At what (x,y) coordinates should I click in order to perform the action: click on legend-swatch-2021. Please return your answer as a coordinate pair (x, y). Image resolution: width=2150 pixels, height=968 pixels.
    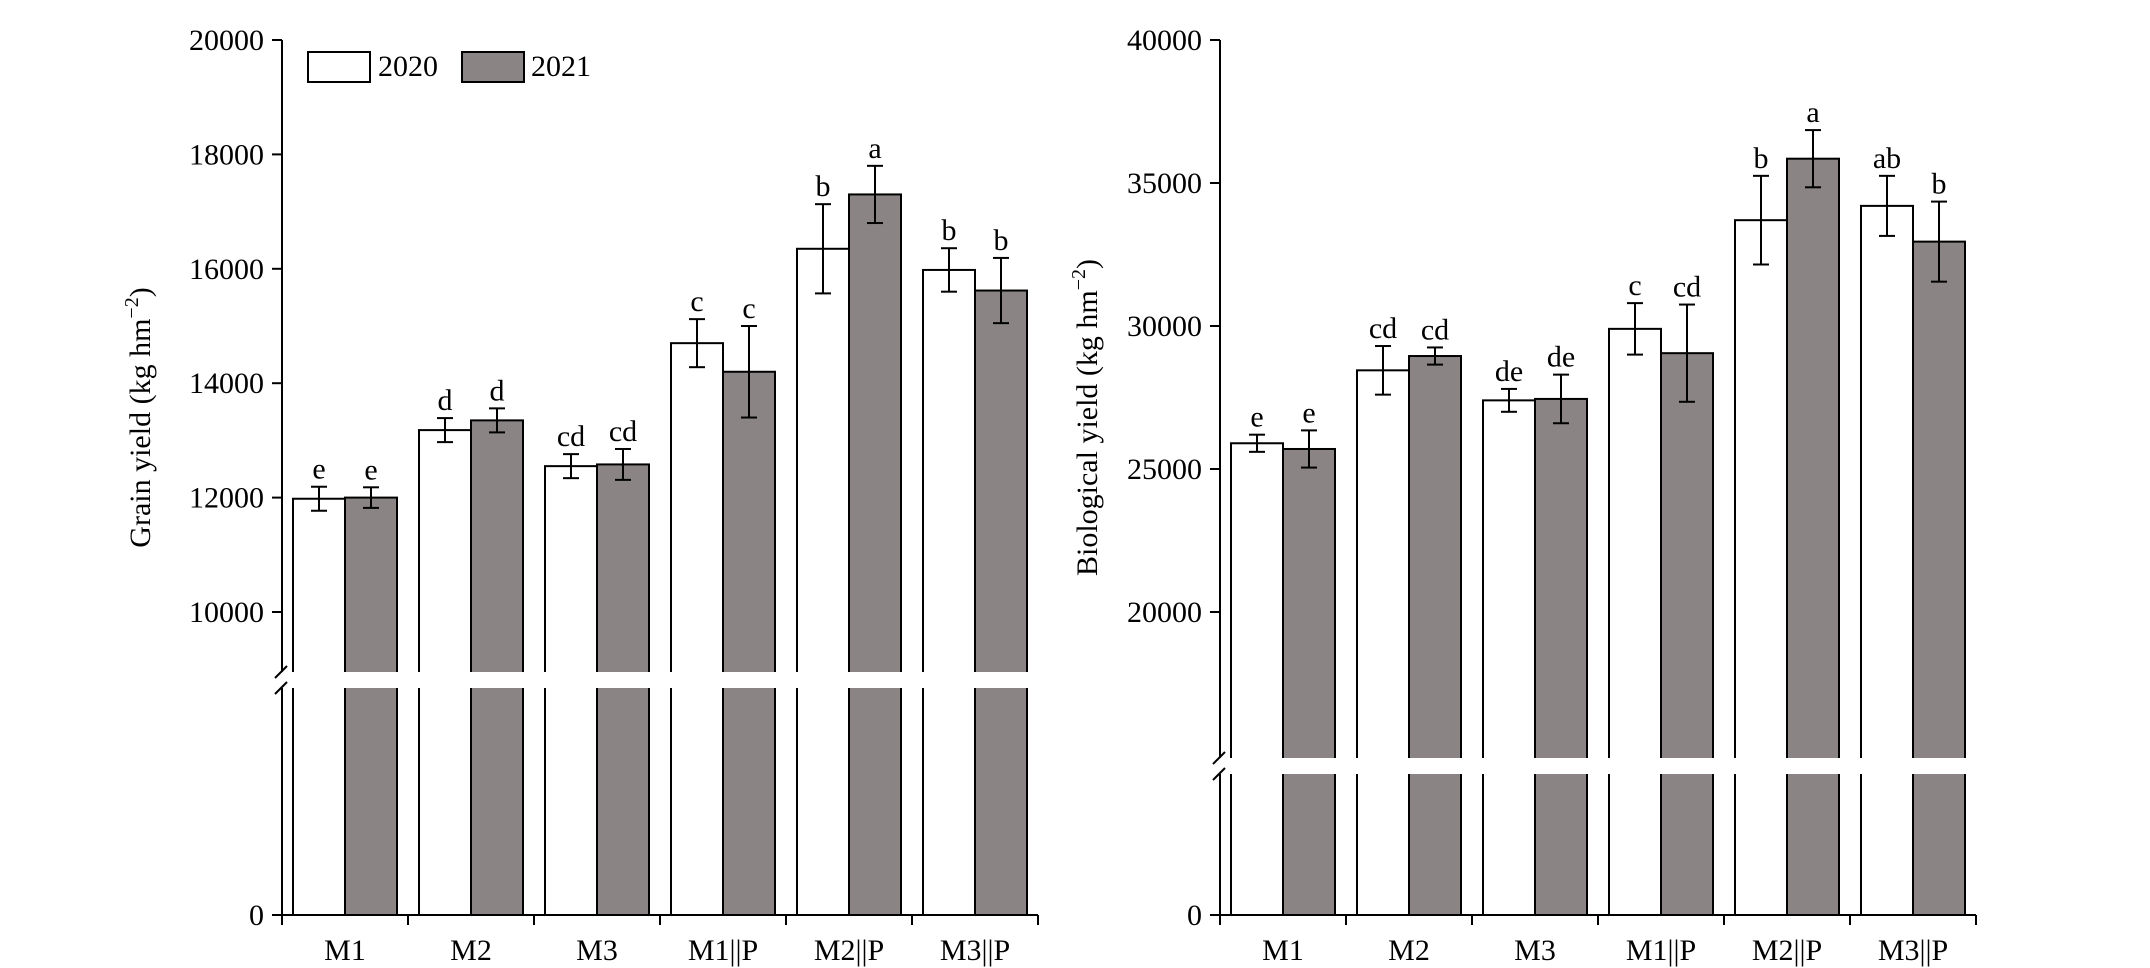
    Looking at the image, I should click on (493, 67).